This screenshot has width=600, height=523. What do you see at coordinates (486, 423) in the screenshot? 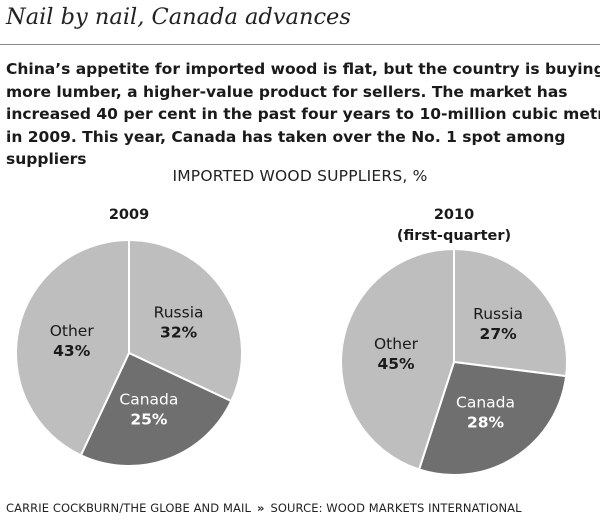
I see `slice-value: 28%` at bounding box center [486, 423].